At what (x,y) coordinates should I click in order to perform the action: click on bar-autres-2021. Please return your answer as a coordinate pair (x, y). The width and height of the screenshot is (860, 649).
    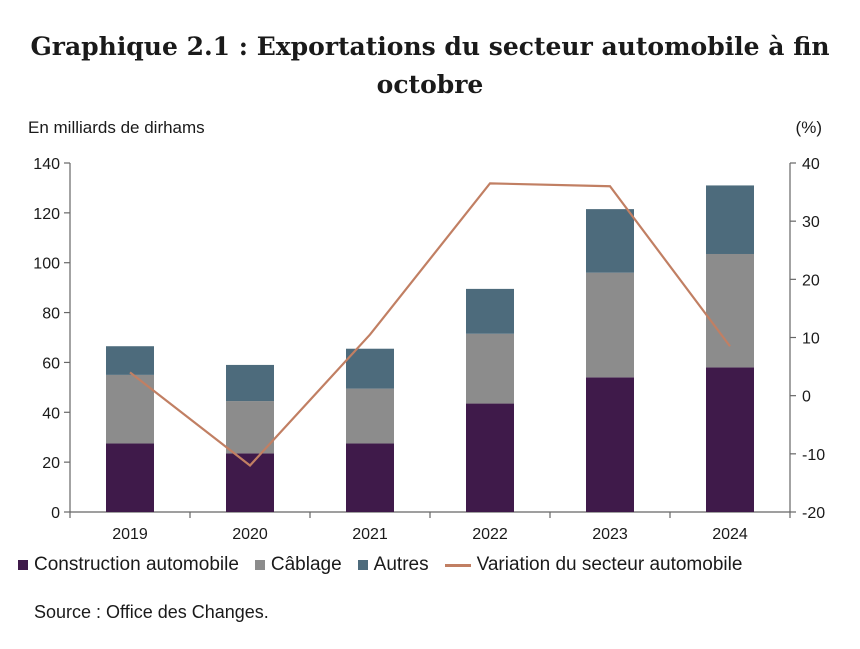
    Looking at the image, I should click on (370, 368).